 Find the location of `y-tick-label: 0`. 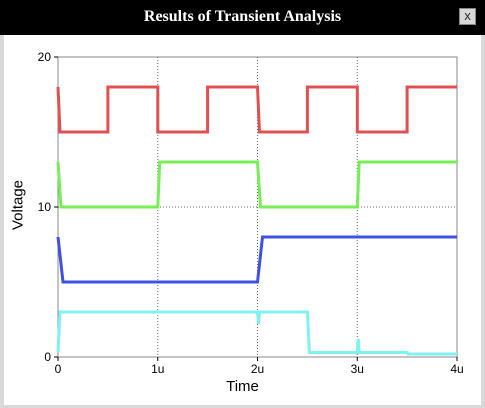

y-tick-label: 0 is located at coordinates (47, 357).